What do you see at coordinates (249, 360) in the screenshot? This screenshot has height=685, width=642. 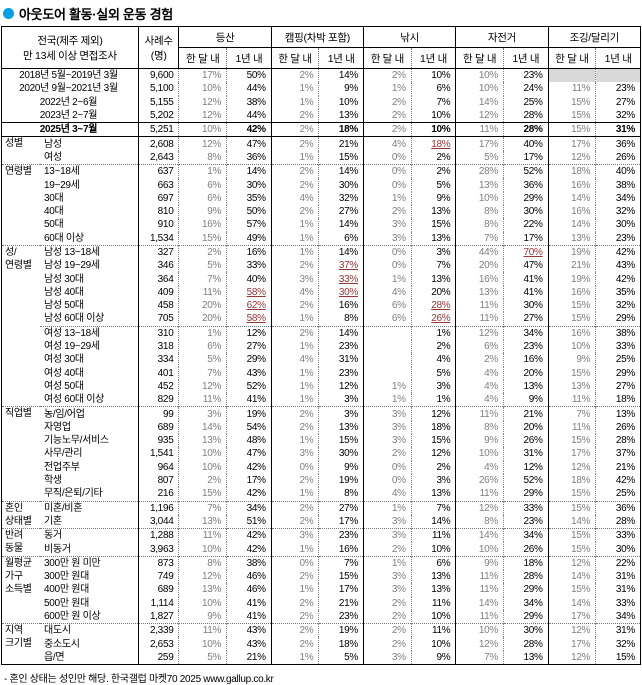 I see `value-cell: 29%` at bounding box center [249, 360].